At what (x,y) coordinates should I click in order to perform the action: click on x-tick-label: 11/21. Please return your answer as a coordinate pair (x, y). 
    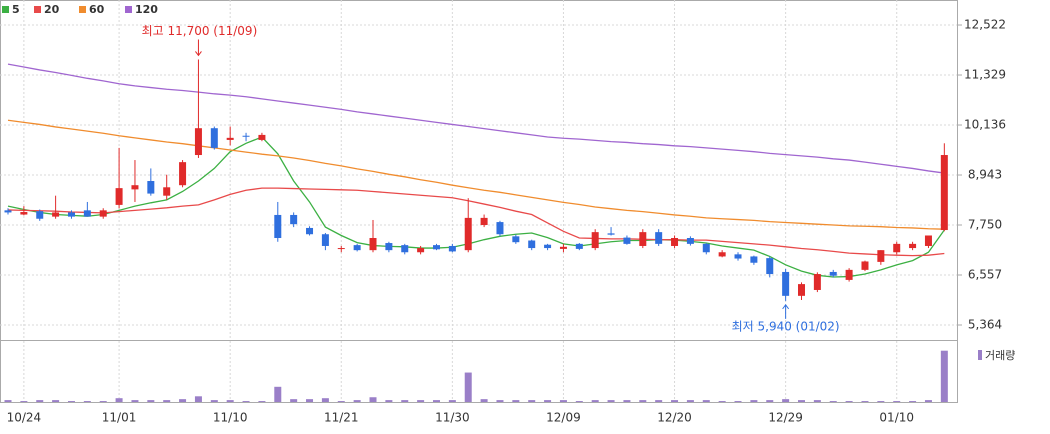
    Looking at the image, I should click on (341, 418).